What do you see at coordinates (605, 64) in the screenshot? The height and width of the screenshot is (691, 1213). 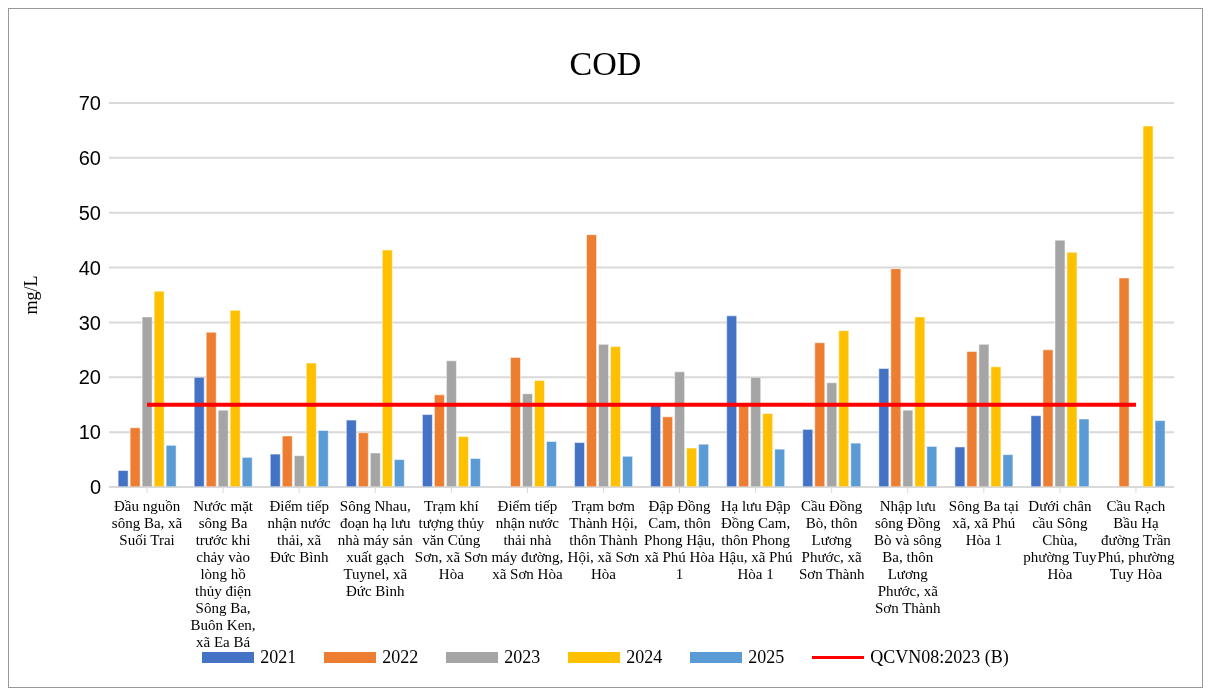 I see `chart-title: COD` at bounding box center [605, 64].